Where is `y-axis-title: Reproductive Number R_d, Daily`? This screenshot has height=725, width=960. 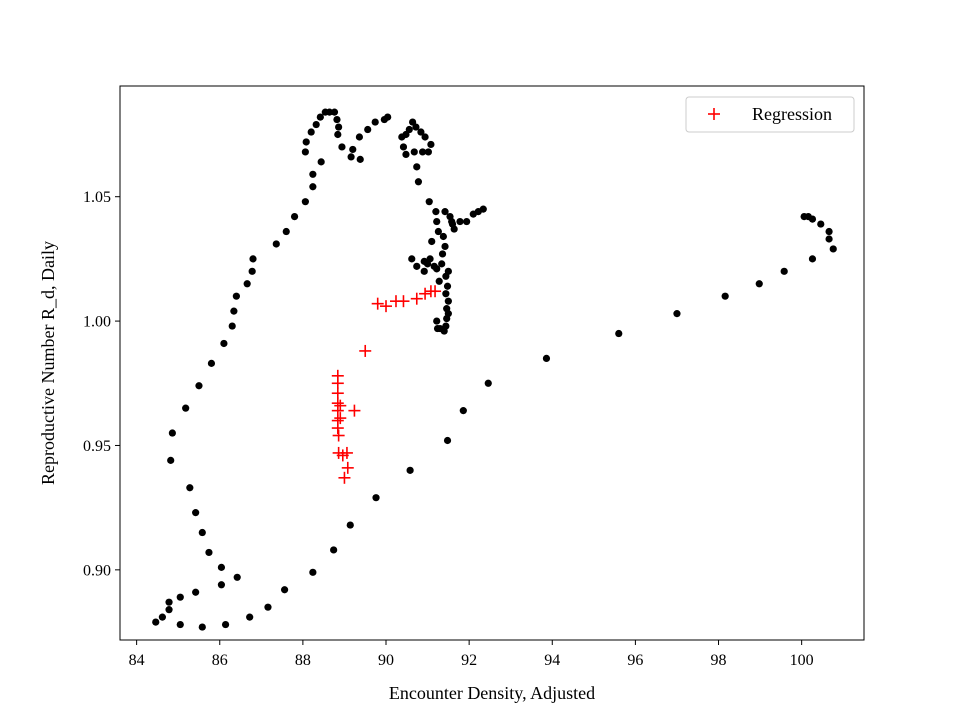
y-axis-title: Reproductive Number R_d, Daily is located at coordinates (48, 363).